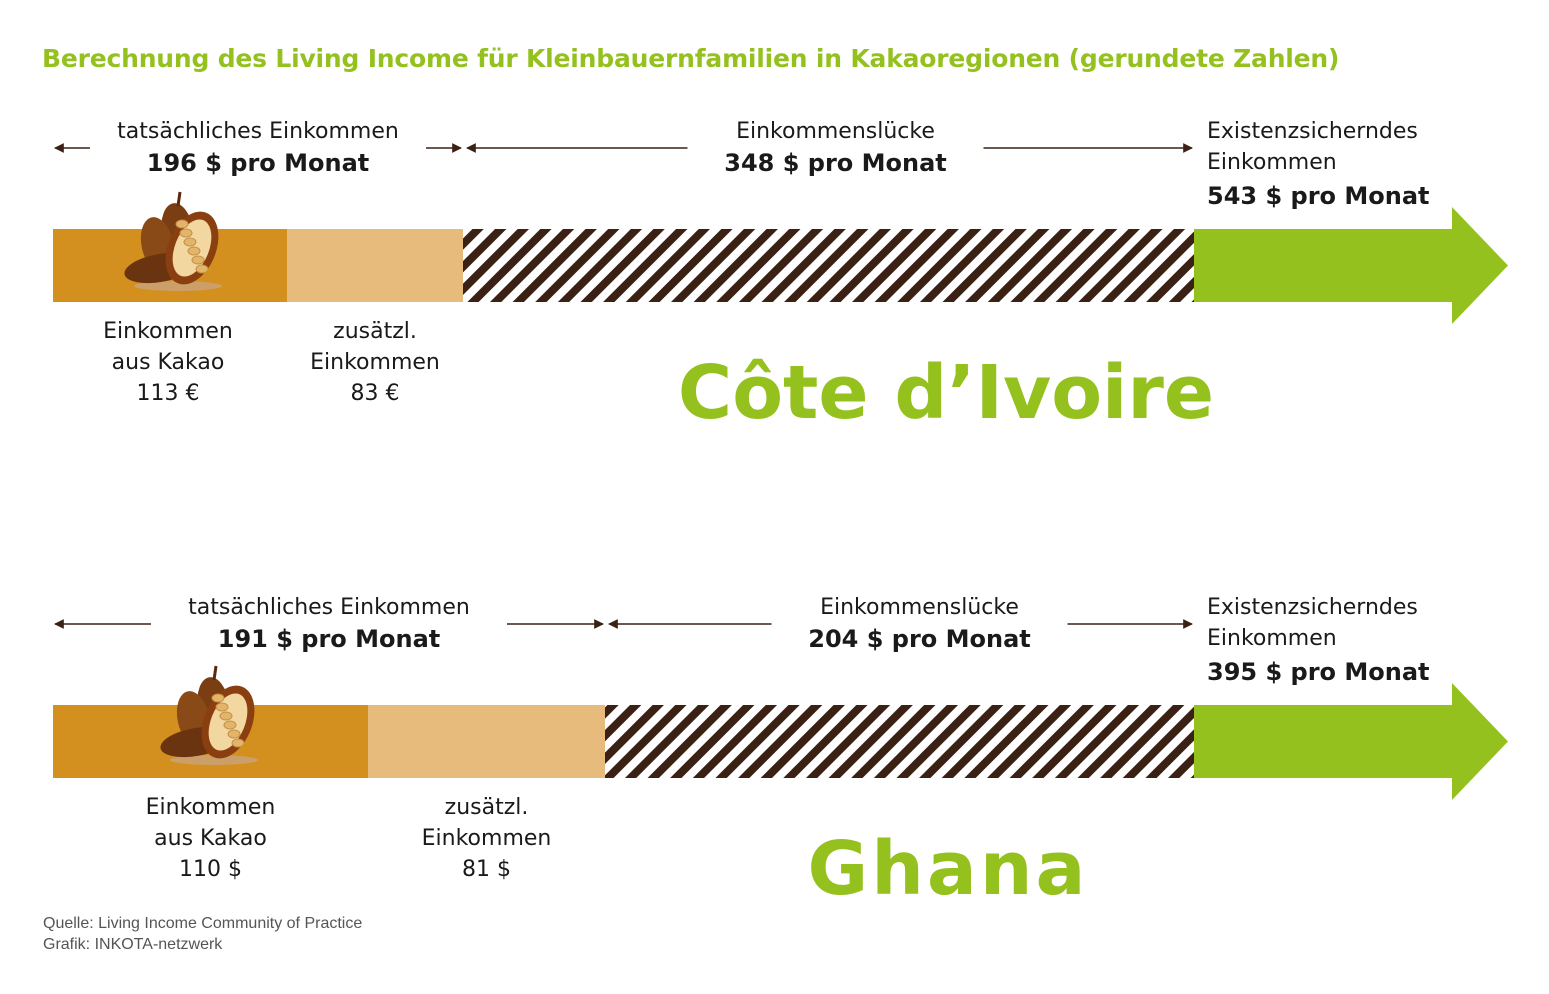  What do you see at coordinates (258, 163) in the screenshot?
I see `actual-income-value: 196 $ pro Monat` at bounding box center [258, 163].